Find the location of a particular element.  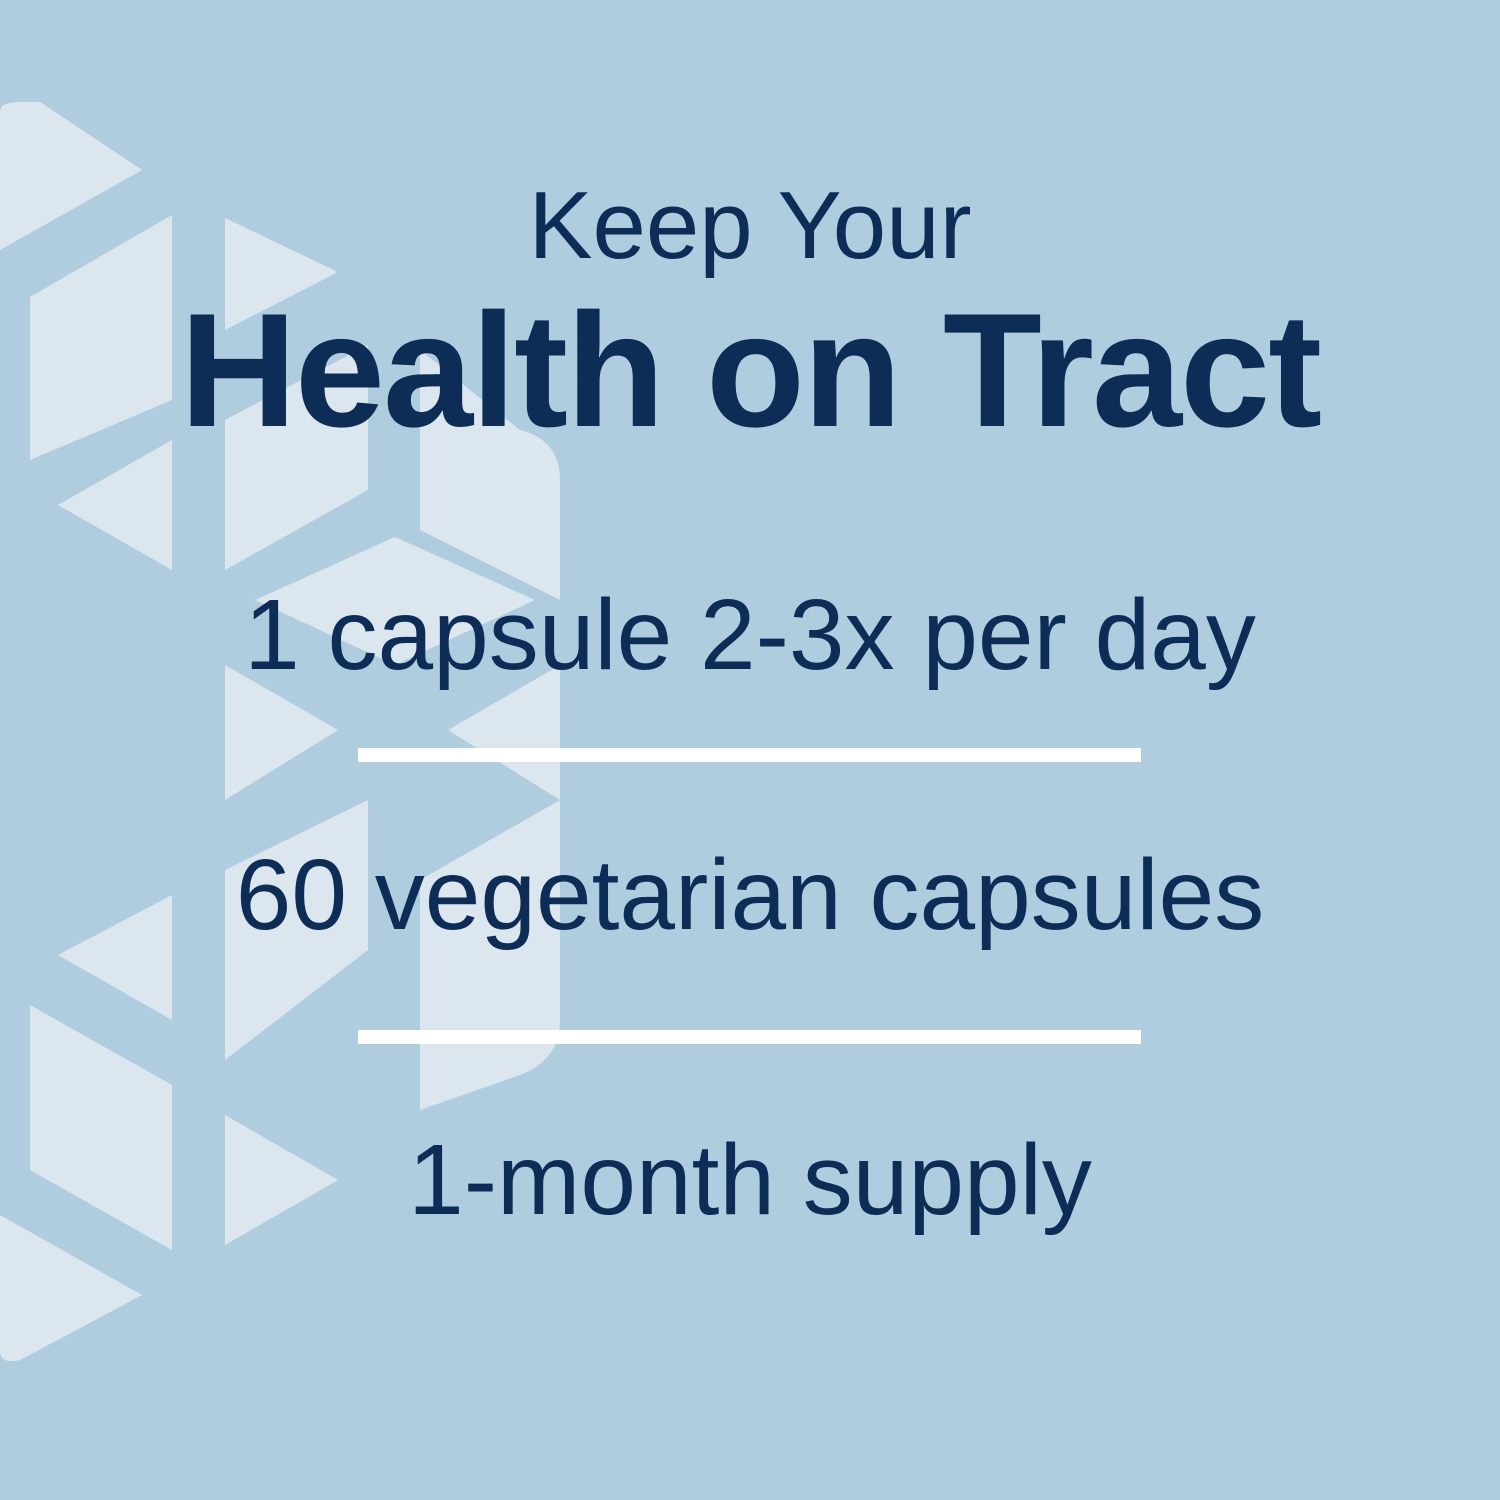

headline-kicker: Keep Your is located at coordinates (750, 225).